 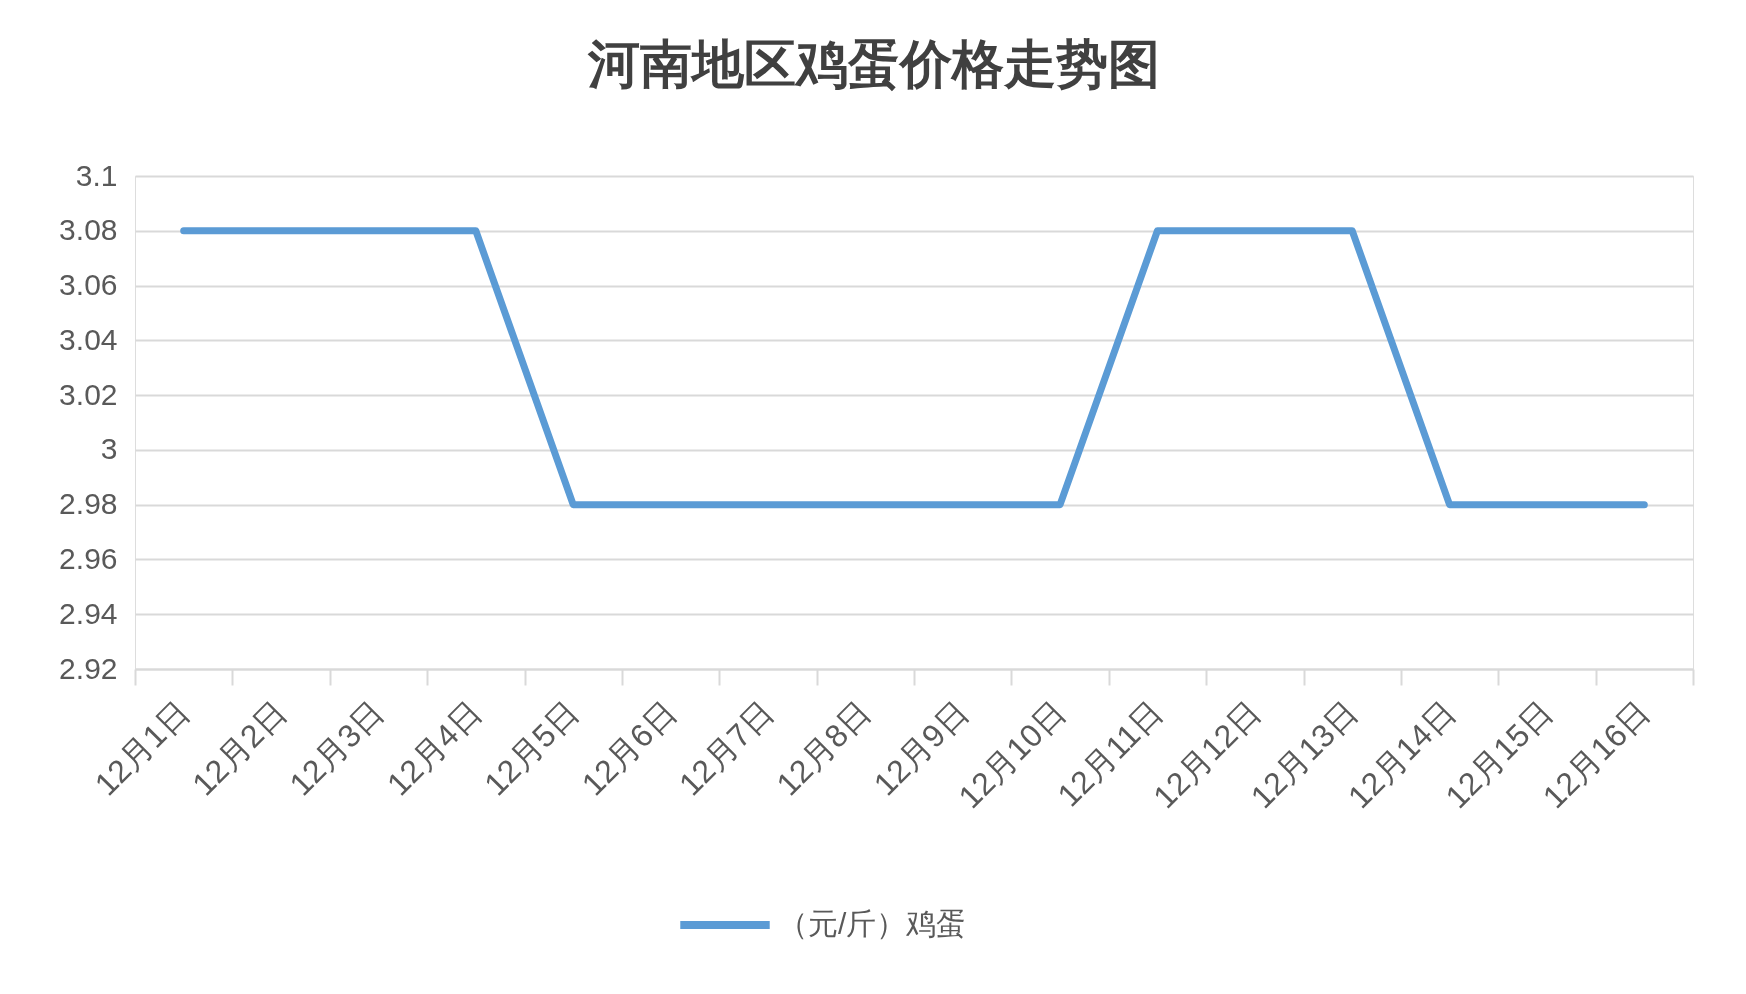 I want to click on legend-label: （元/斤）鸡蛋, so click(x=872, y=923).